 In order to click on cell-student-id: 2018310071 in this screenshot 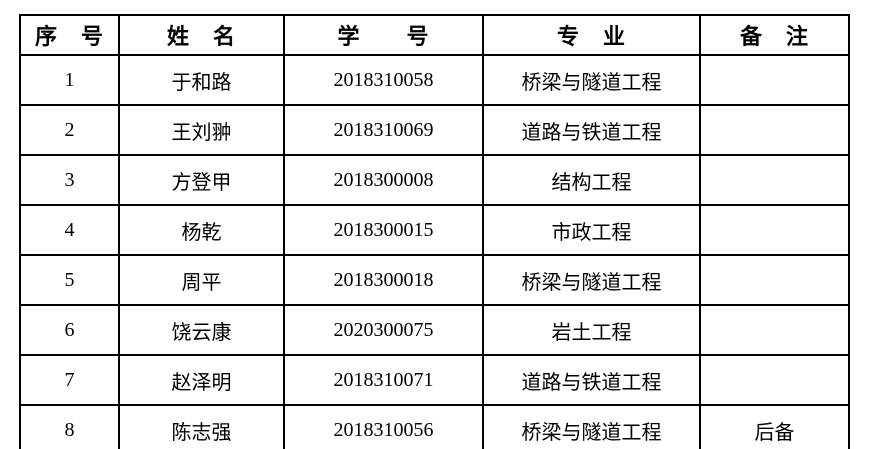, I will do `click(383, 380)`.